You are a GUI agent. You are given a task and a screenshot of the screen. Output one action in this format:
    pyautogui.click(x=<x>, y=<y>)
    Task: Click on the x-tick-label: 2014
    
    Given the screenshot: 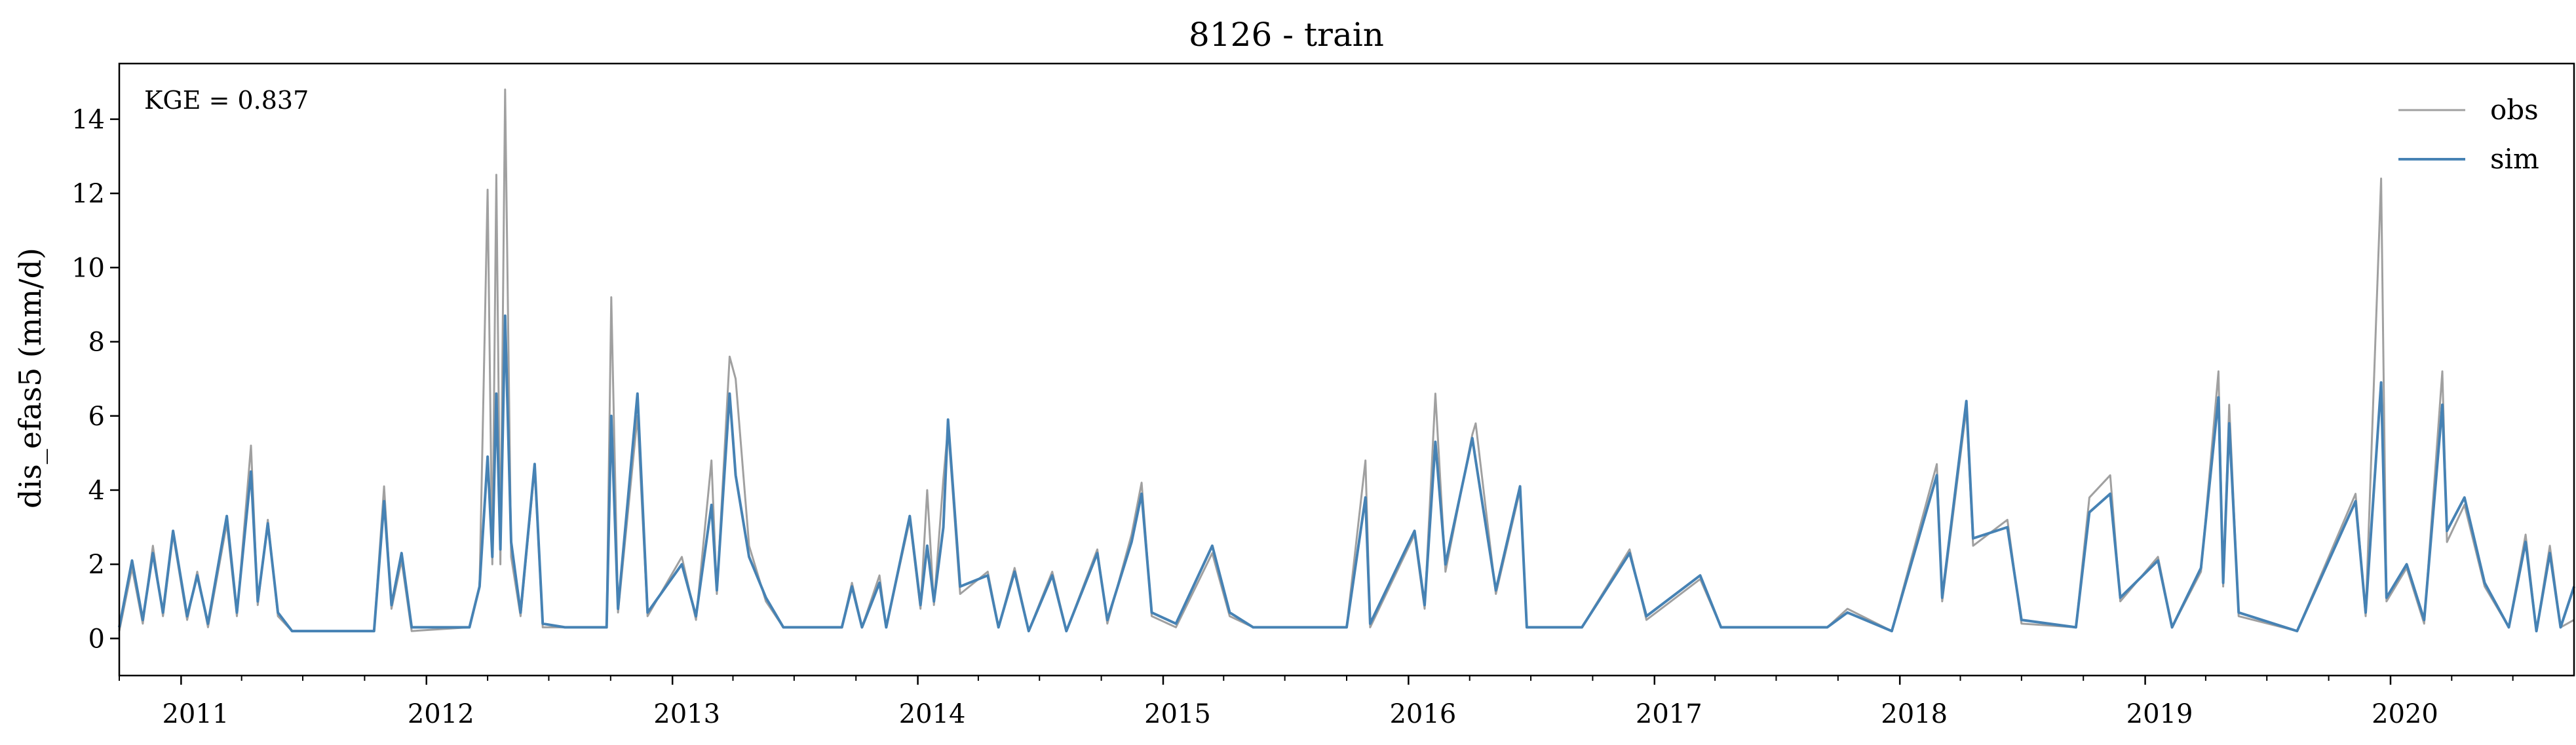 What is the action you would take?
    pyautogui.click(x=932, y=714)
    